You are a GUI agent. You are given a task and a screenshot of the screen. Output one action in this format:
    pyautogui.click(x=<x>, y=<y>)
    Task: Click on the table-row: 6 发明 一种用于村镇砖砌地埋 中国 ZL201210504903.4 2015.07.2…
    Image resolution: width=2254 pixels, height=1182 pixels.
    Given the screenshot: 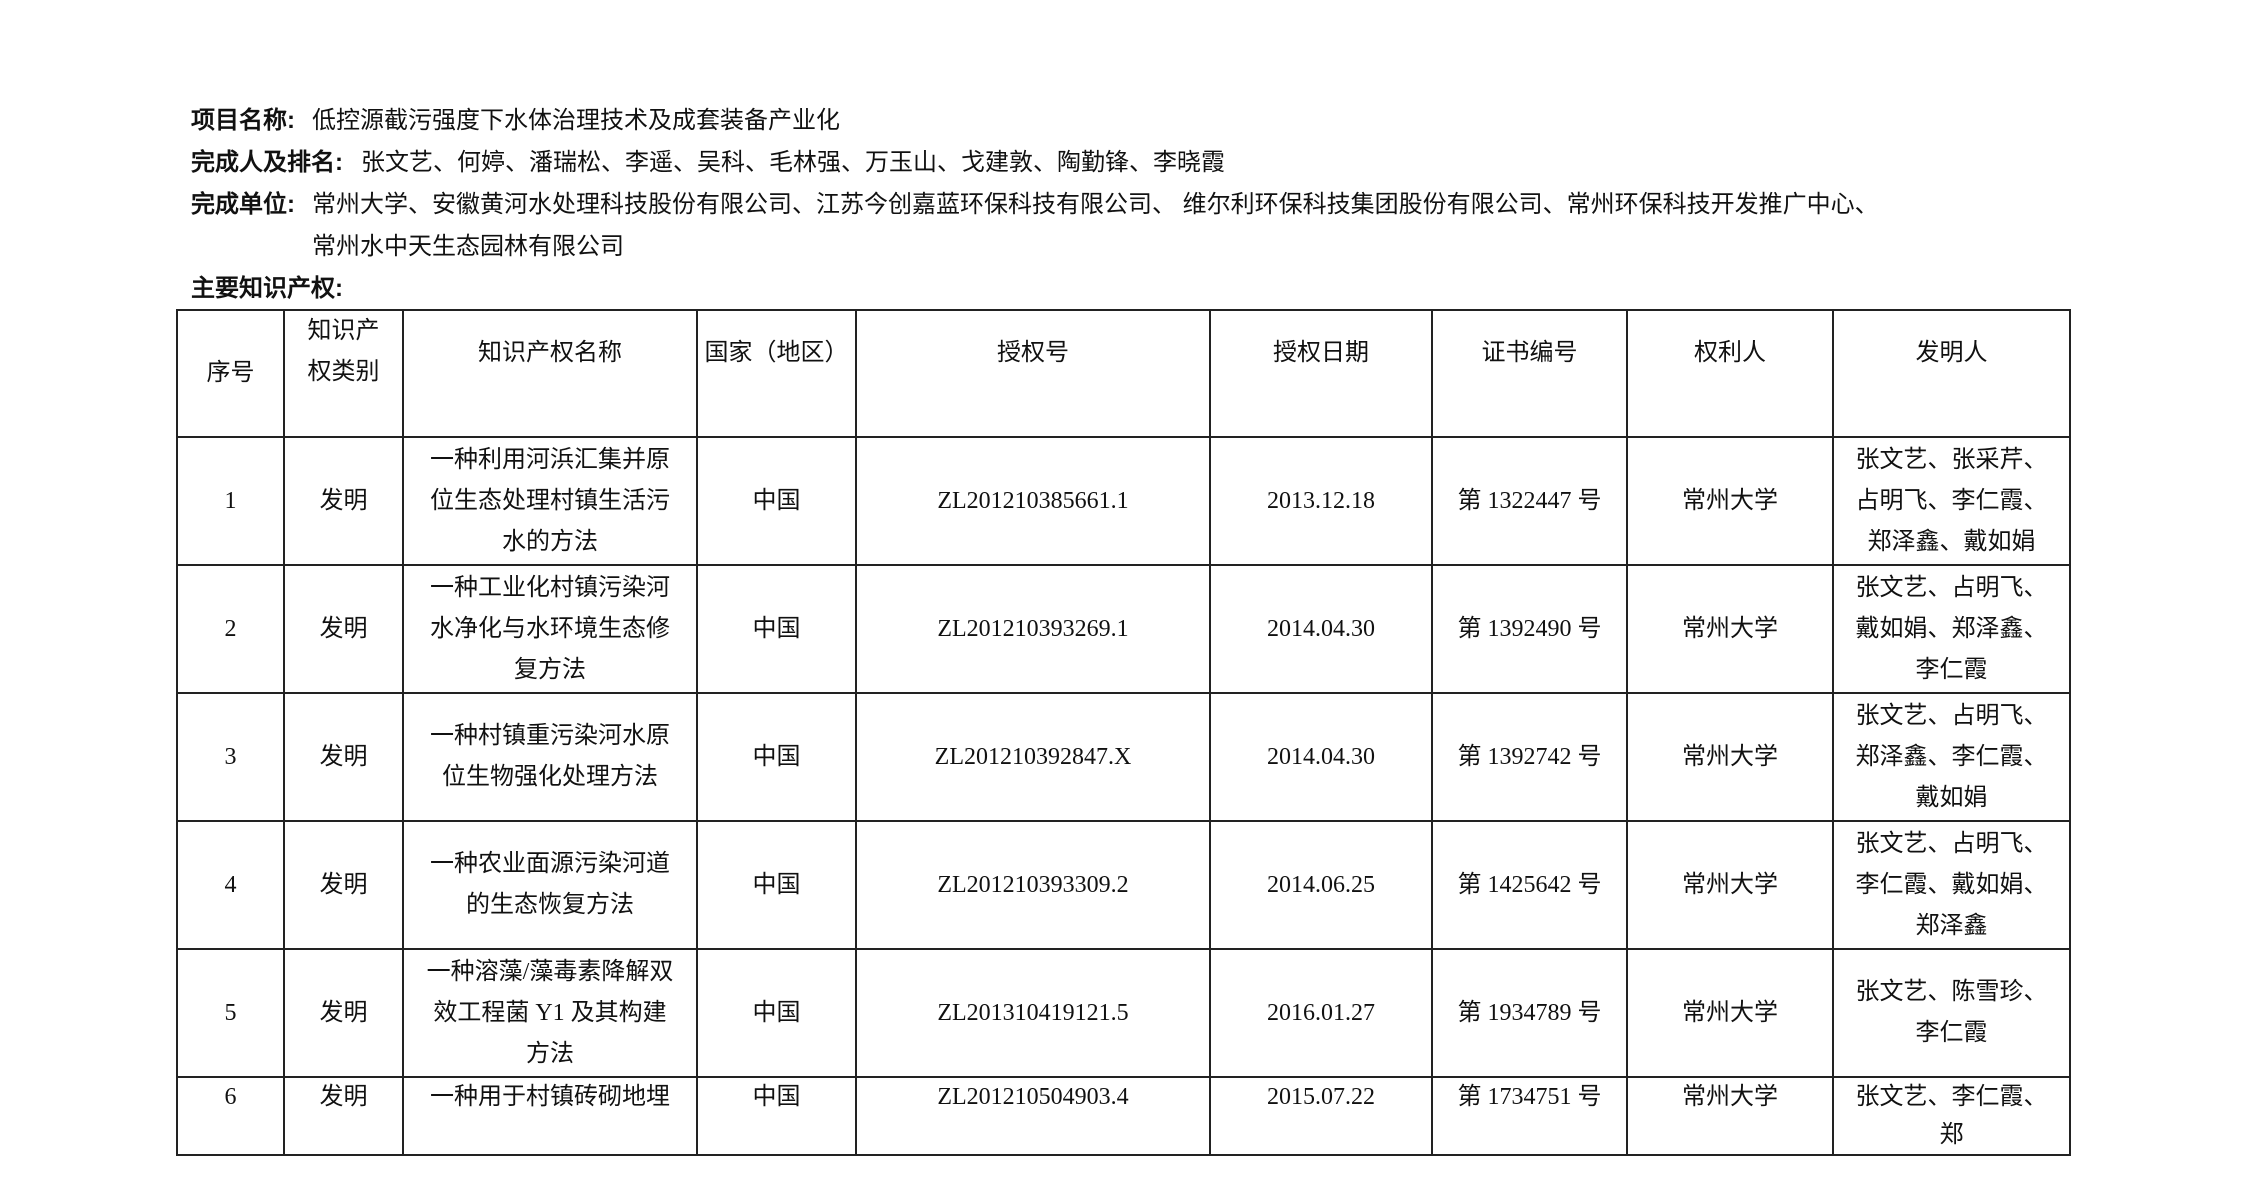 What is the action you would take?
    pyautogui.click(x=1123, y=1116)
    